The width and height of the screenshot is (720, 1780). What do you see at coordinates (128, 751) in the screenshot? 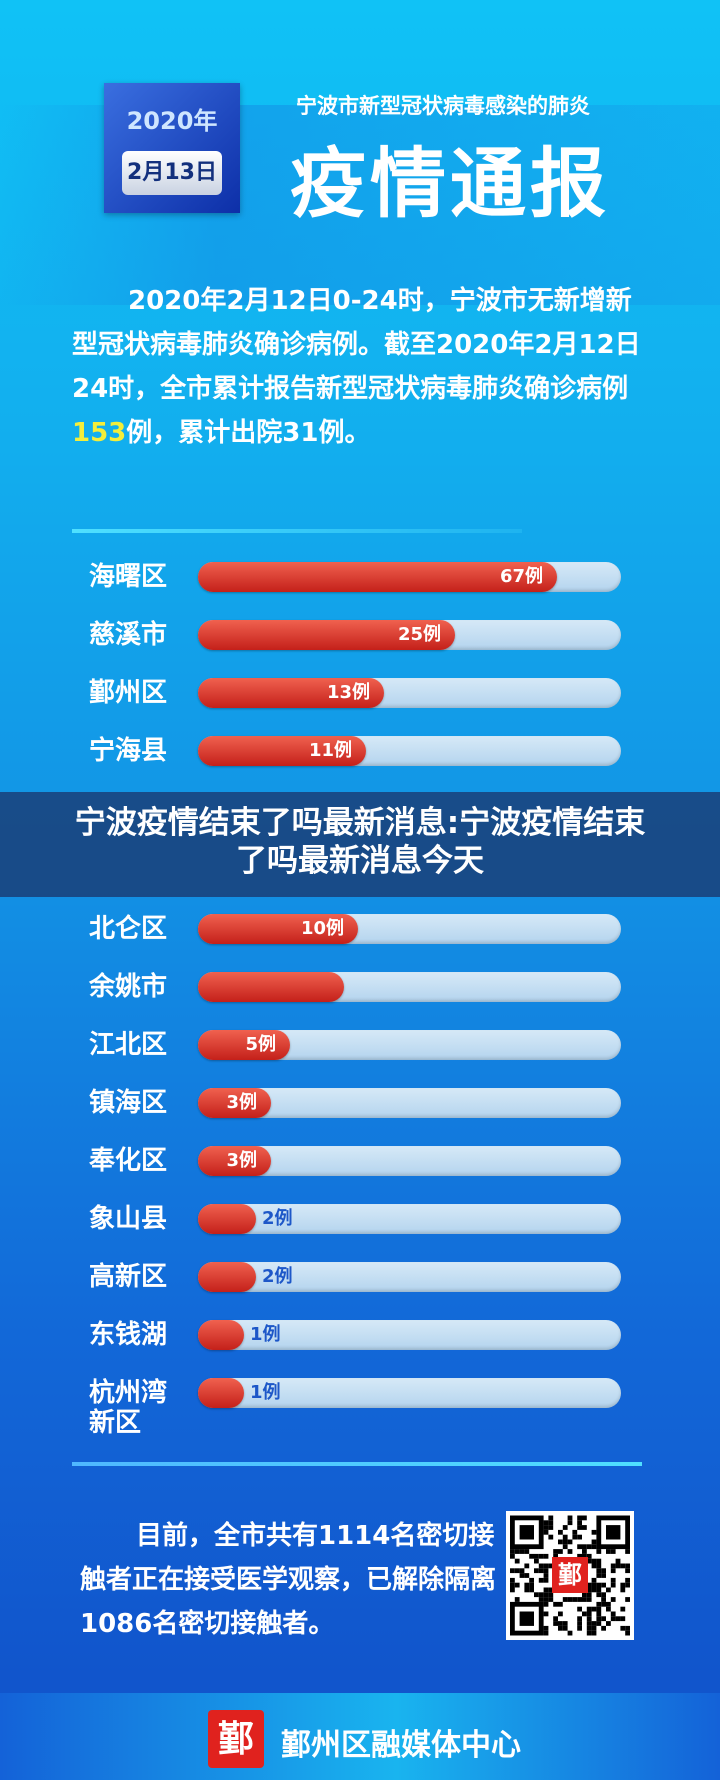
I see `district-name: 宁海县` at bounding box center [128, 751].